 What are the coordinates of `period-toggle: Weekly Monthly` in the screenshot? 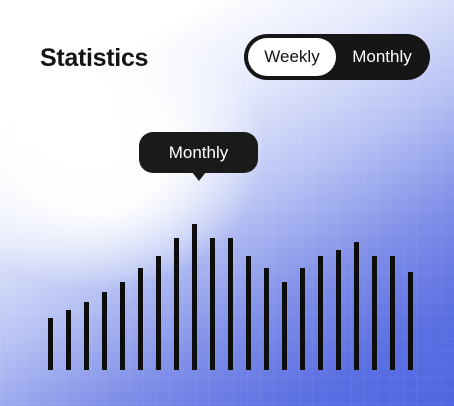 It's located at (337, 57).